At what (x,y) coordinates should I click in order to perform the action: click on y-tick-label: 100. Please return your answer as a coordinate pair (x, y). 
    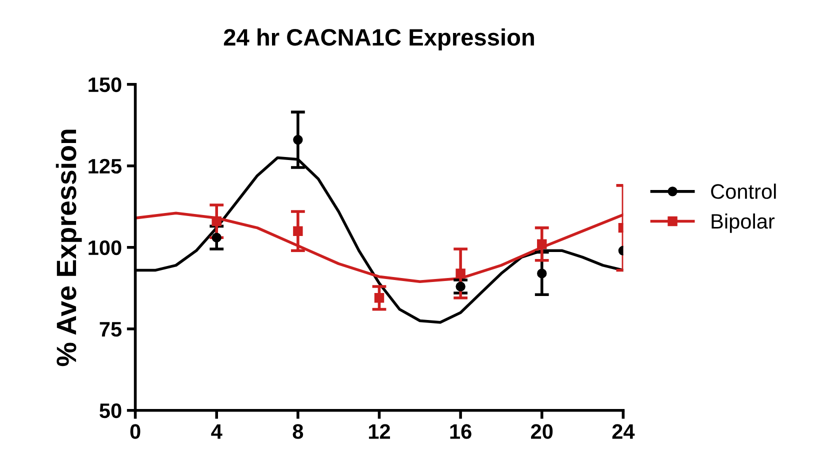
    Looking at the image, I should click on (105, 248).